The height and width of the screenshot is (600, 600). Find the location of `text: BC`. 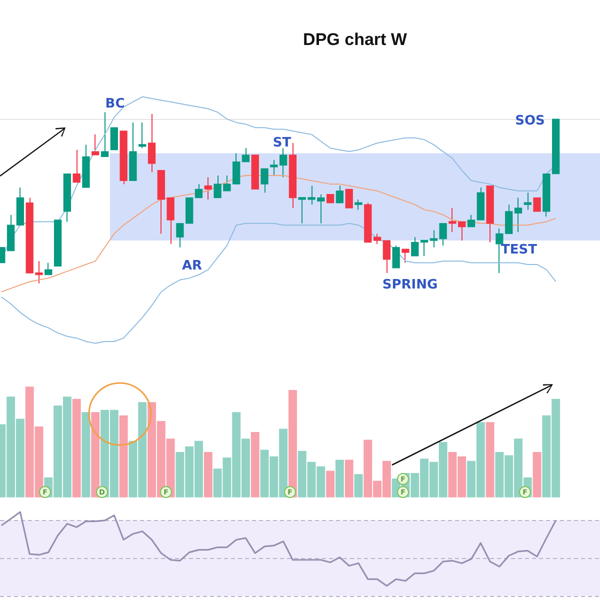

text: BC is located at coordinates (115, 104).